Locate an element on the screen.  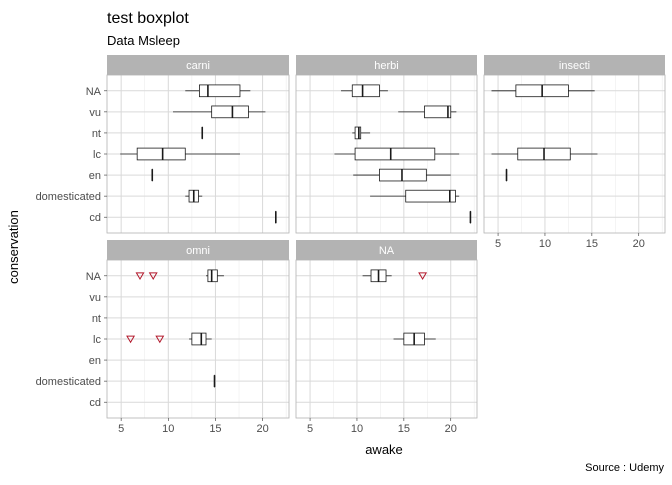
facet-panel: insecti 5 10 15 20 is located at coordinates (574, 152).